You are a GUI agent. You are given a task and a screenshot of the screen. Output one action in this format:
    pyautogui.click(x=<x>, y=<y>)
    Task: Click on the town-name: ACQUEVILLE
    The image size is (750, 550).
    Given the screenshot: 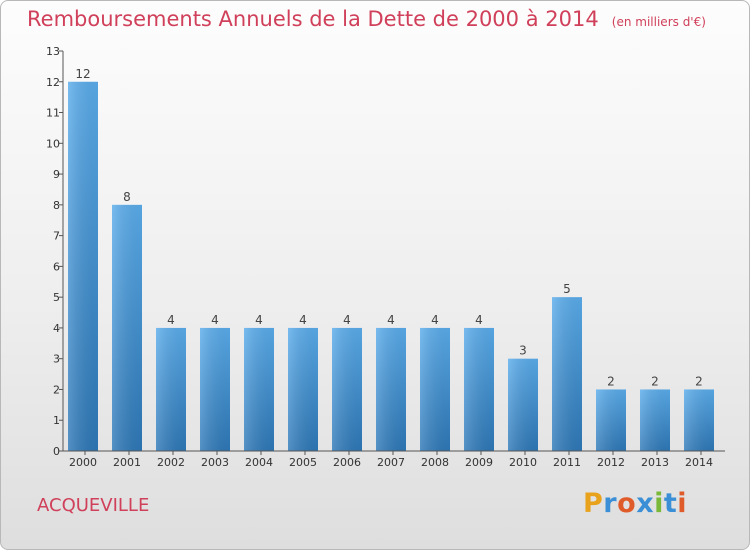 What is the action you would take?
    pyautogui.click(x=93, y=505)
    